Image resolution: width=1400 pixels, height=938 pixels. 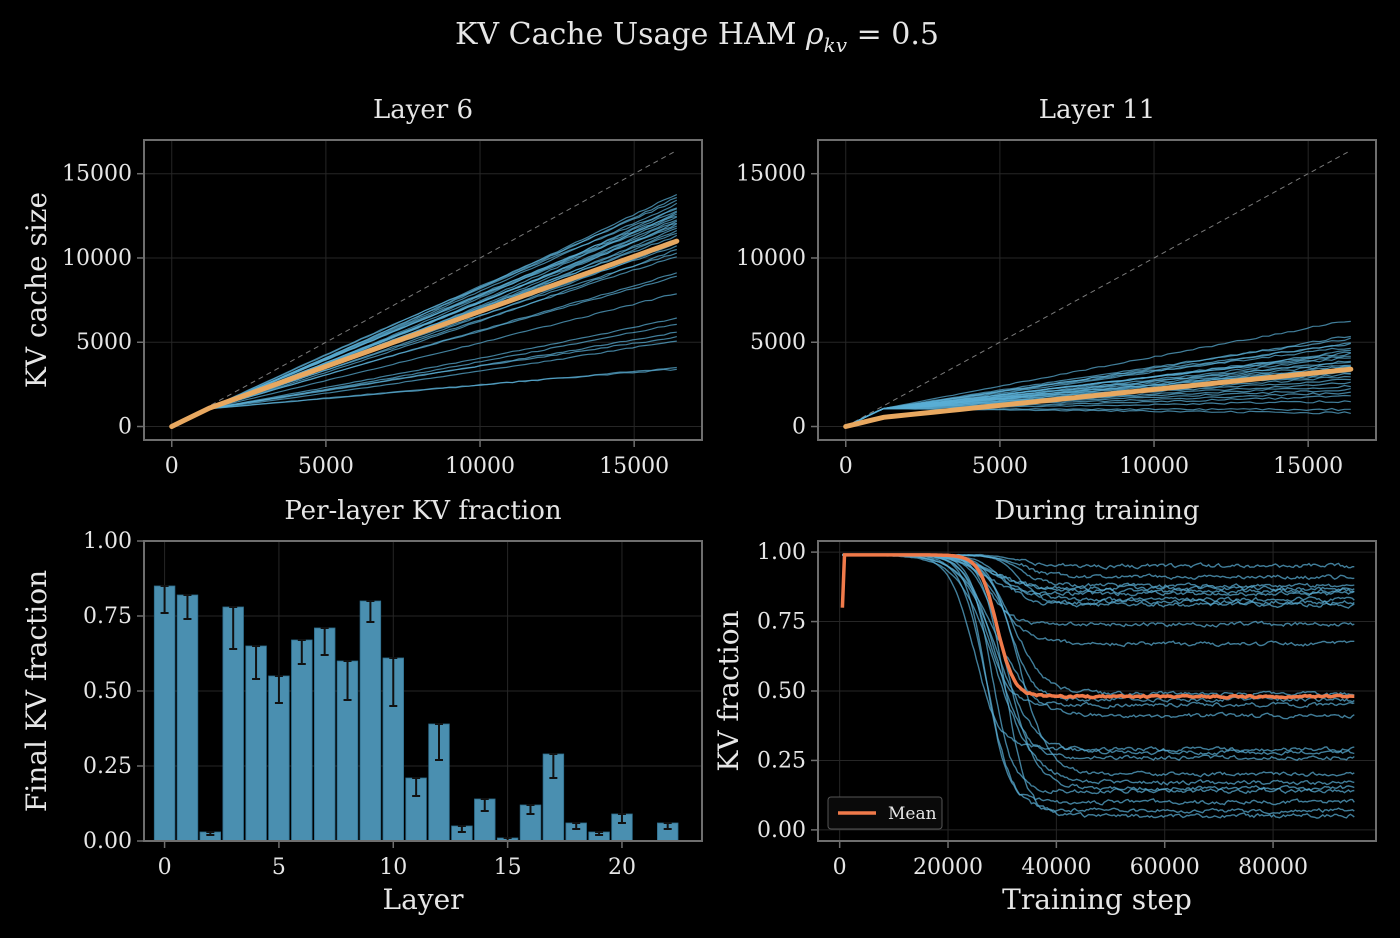 What do you see at coordinates (36, 691) in the screenshot?
I see `y-axis-label: Final KV fraction` at bounding box center [36, 691].